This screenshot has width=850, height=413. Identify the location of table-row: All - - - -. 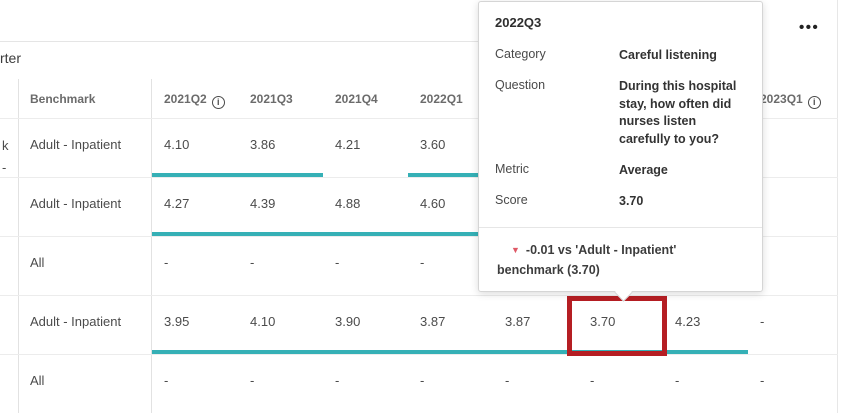
(419, 266).